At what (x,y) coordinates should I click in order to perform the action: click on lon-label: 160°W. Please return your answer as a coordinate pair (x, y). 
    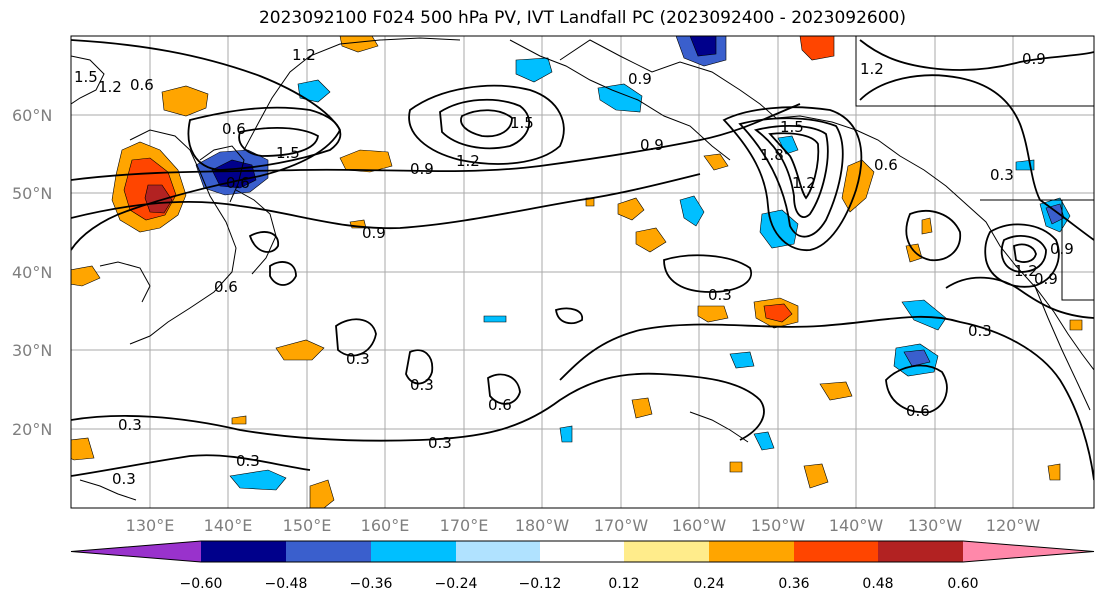
    Looking at the image, I should click on (699, 525).